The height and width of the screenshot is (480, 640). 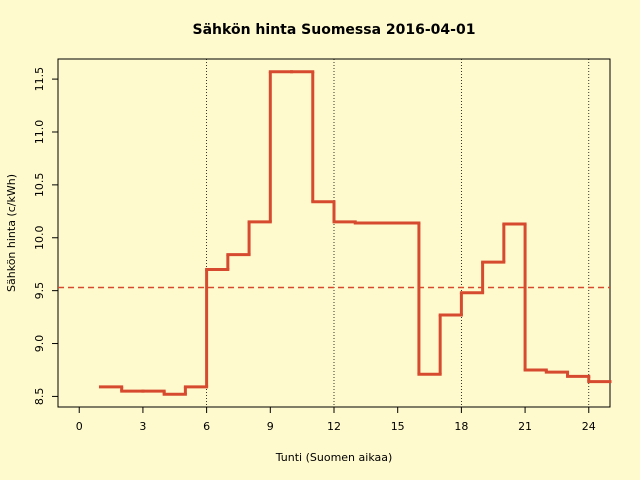 I want to click on chart-title: Sähkön hinta Suomessa 2016-04-01, so click(x=334, y=30).